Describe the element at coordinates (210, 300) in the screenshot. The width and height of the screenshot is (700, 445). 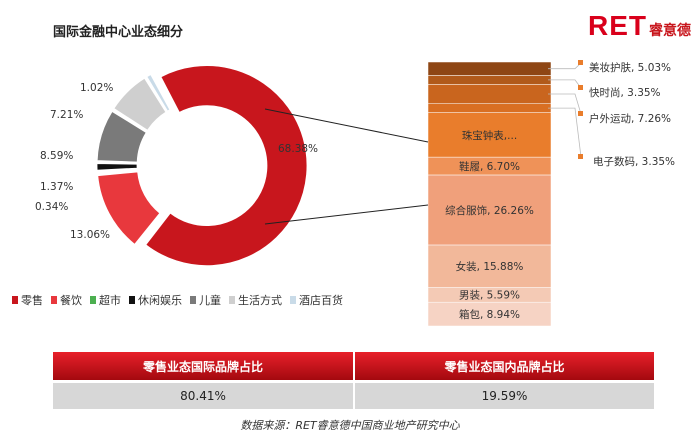
I see `legend-label-4: 儿童` at that location.